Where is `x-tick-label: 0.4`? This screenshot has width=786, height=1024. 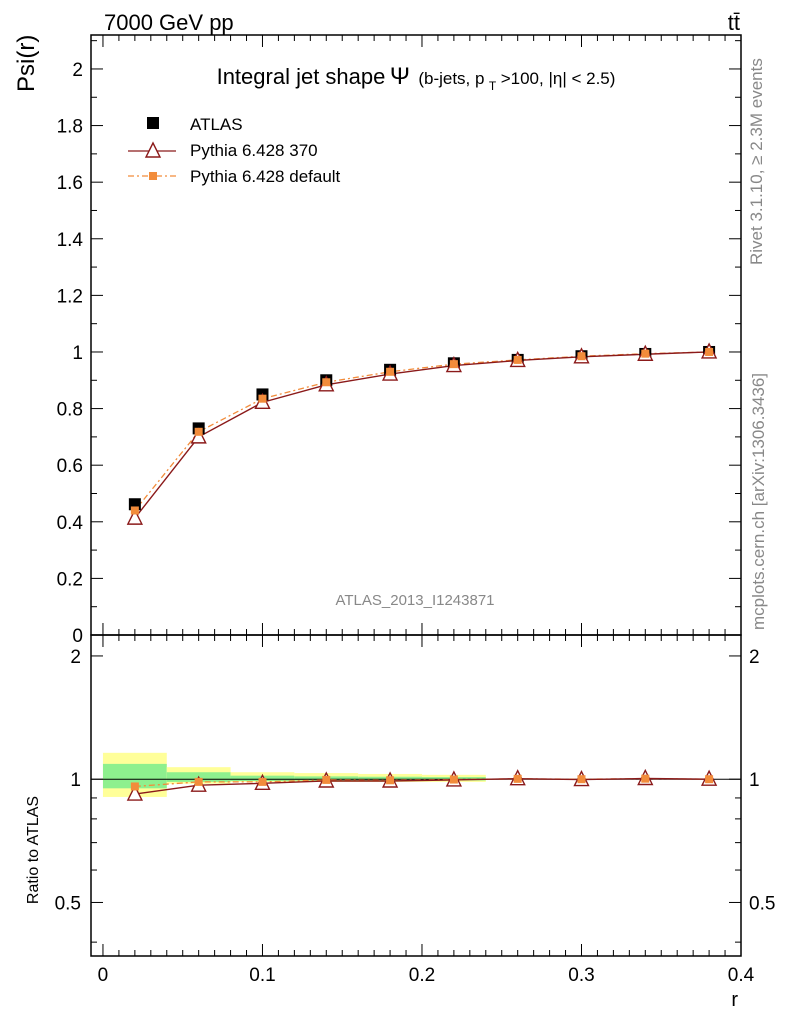
x-tick-label: 0.4 is located at coordinates (741, 975).